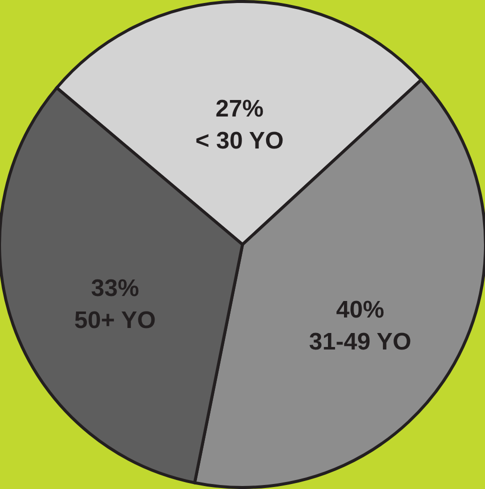 The height and width of the screenshot is (489, 485). Describe the element at coordinates (239, 141) in the screenshot. I see `slice-label: < 30 YO` at that location.